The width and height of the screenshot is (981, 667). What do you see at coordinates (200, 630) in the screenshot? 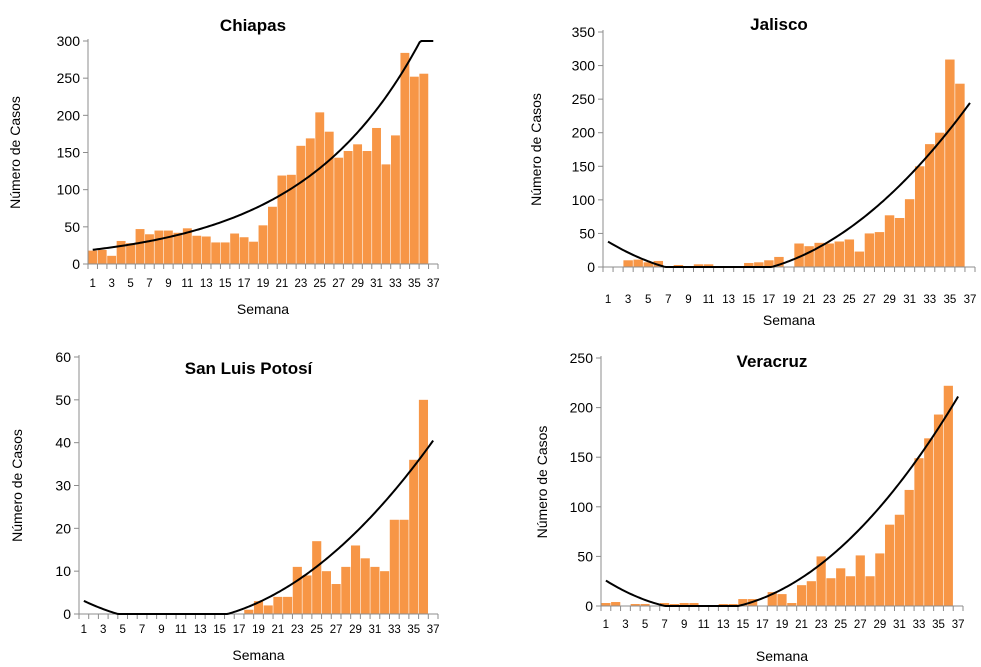
I see `x-tick-label: 13` at bounding box center [200, 630].